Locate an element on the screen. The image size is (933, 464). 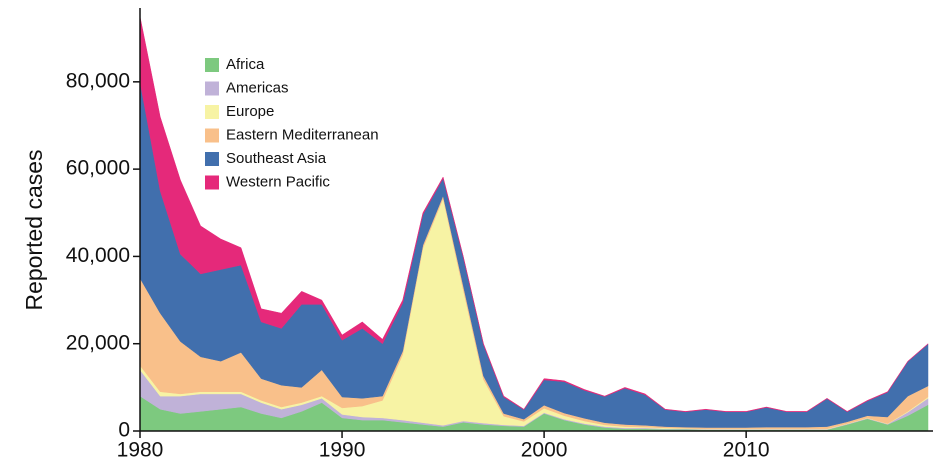
y-tick-label: 40,000 is located at coordinates (98, 255).